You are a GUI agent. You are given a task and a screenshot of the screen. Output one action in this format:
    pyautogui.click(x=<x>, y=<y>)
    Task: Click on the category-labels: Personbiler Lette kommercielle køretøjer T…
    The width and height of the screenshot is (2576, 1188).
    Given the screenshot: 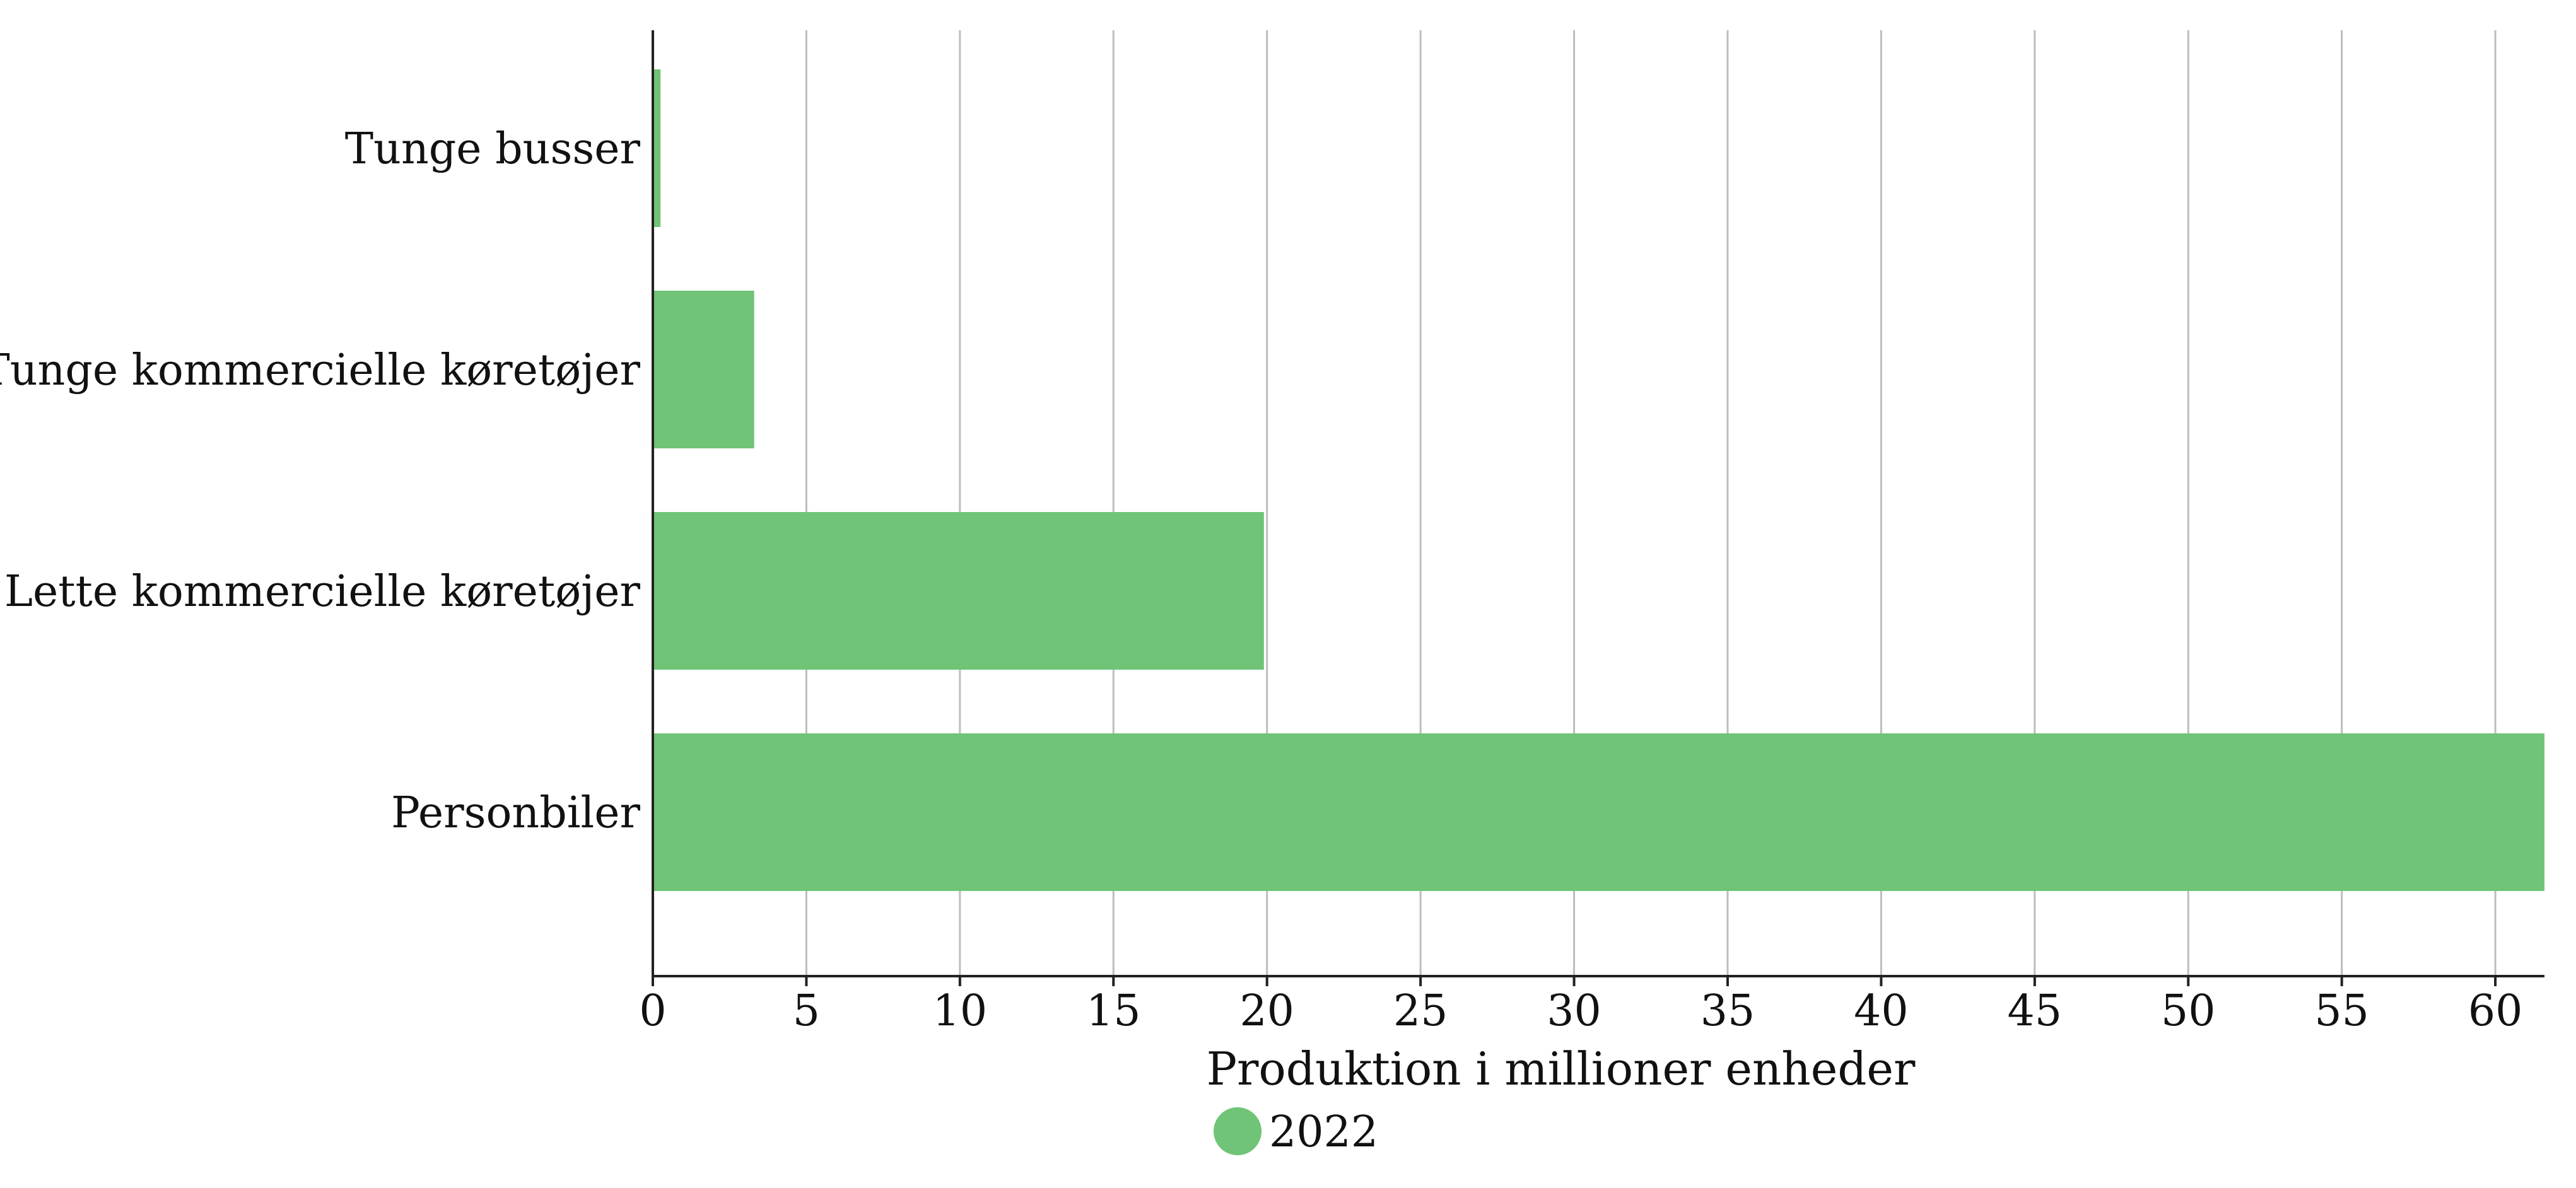 What is the action you would take?
    pyautogui.click(x=320, y=481)
    